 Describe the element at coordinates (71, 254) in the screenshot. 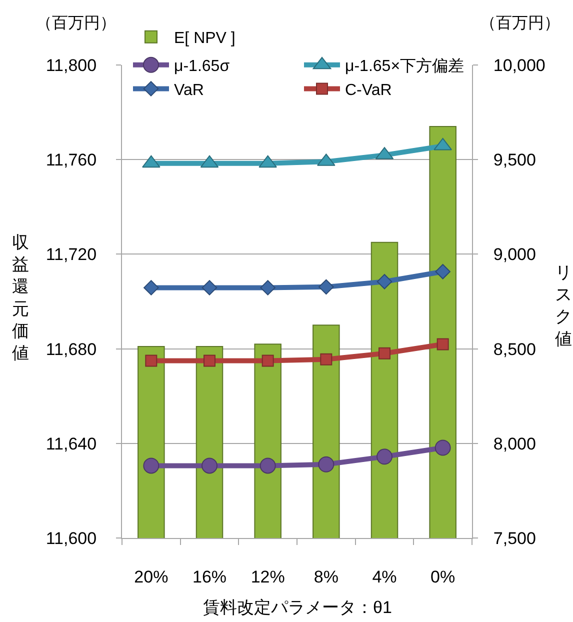

I see `y-tick-label: 11,720` at that location.